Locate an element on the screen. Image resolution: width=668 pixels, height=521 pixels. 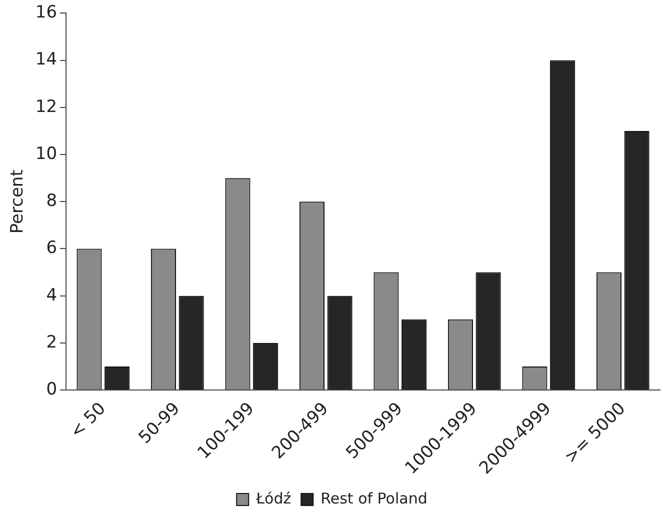
y-tick-label: 2 is located at coordinates (52, 342).